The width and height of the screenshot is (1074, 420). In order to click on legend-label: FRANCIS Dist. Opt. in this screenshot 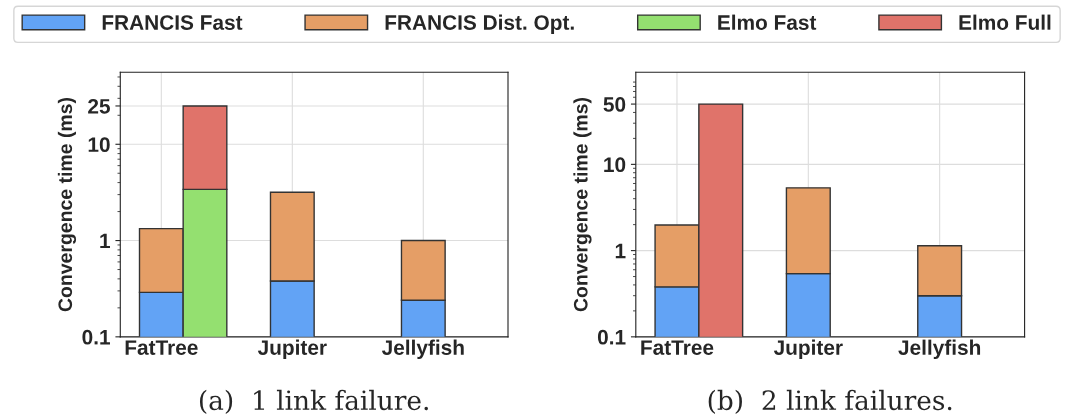, I will do `click(479, 24)`.